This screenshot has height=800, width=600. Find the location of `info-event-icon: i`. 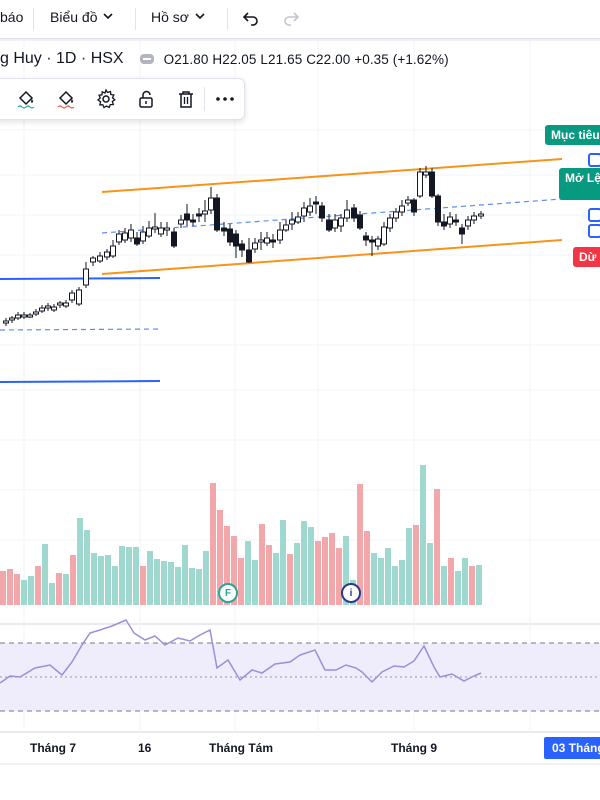

info-event-icon: i is located at coordinates (351, 593).